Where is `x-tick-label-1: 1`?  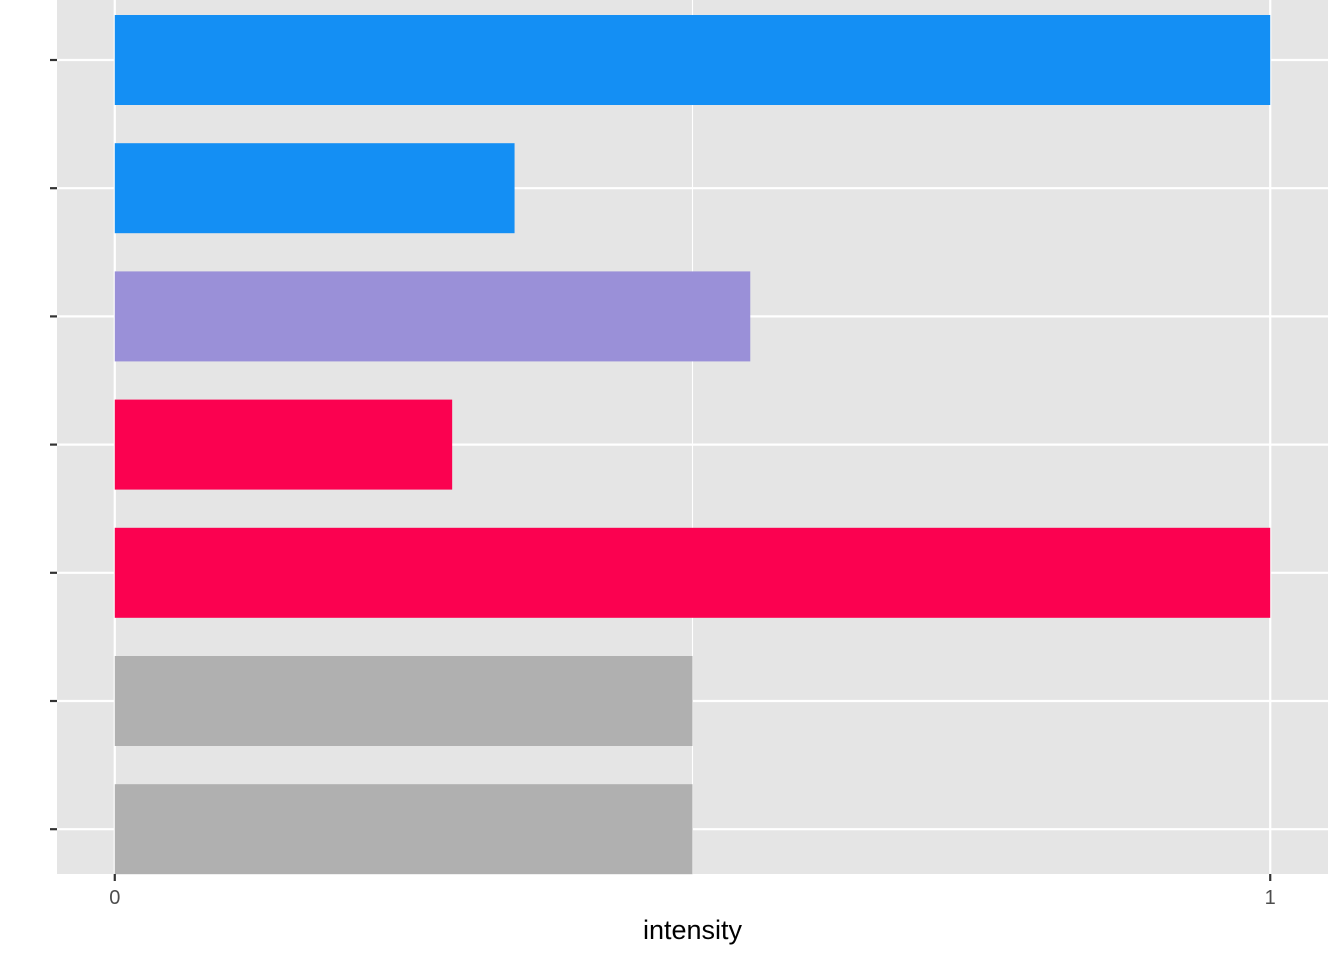
x-tick-label-1: 1 is located at coordinates (1270, 898).